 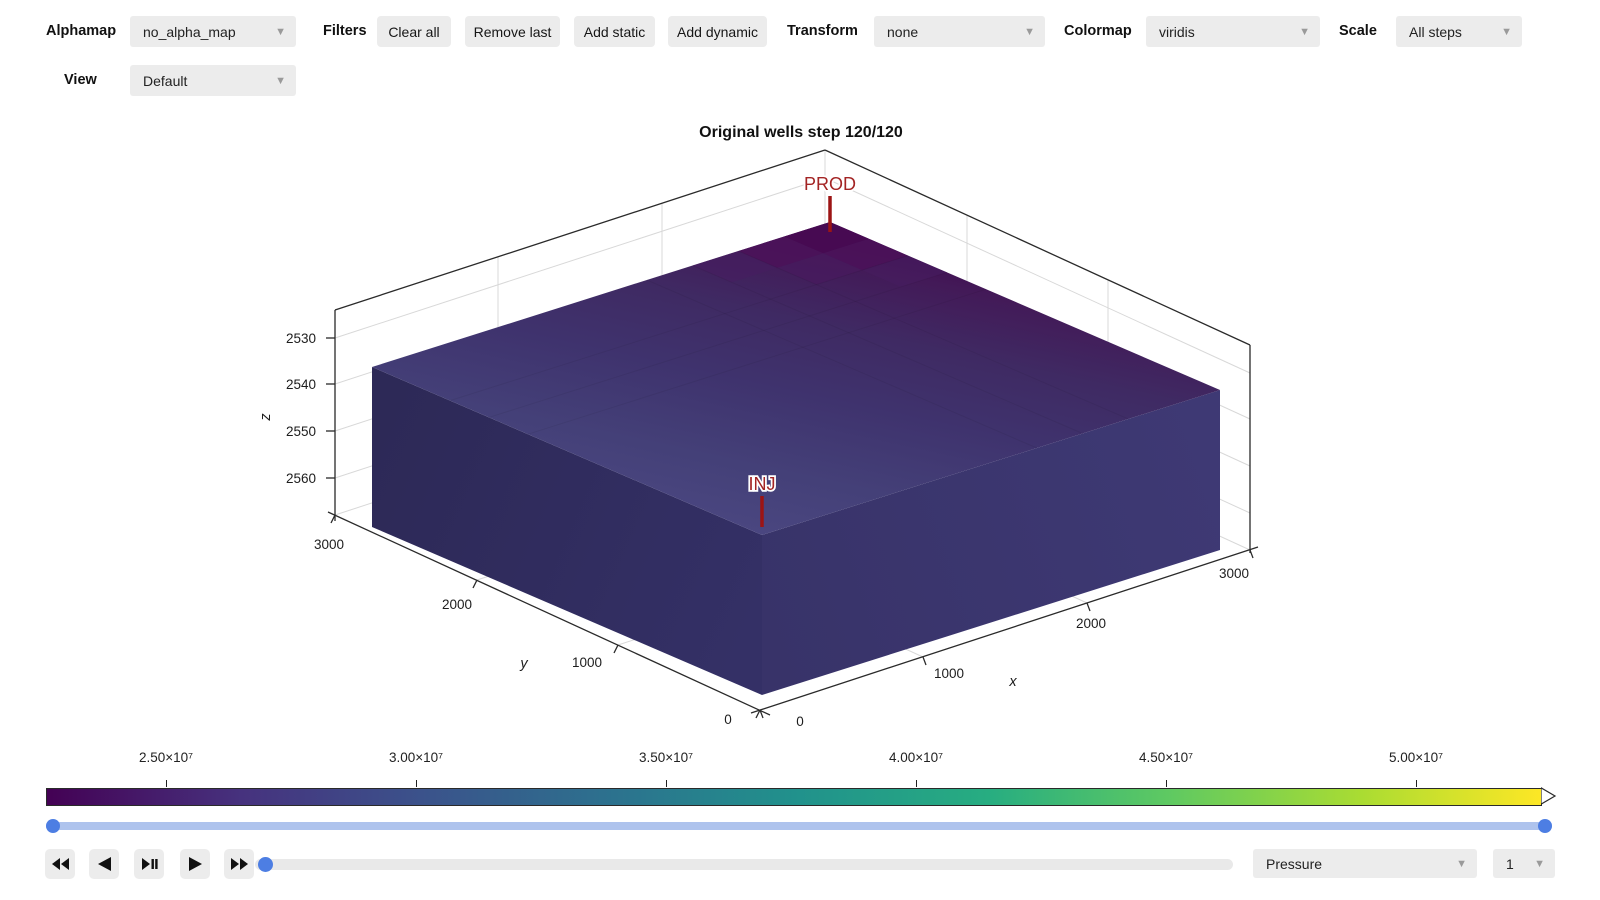 What do you see at coordinates (1510, 863) in the screenshot?
I see `step-index-select-value: 1` at bounding box center [1510, 863].